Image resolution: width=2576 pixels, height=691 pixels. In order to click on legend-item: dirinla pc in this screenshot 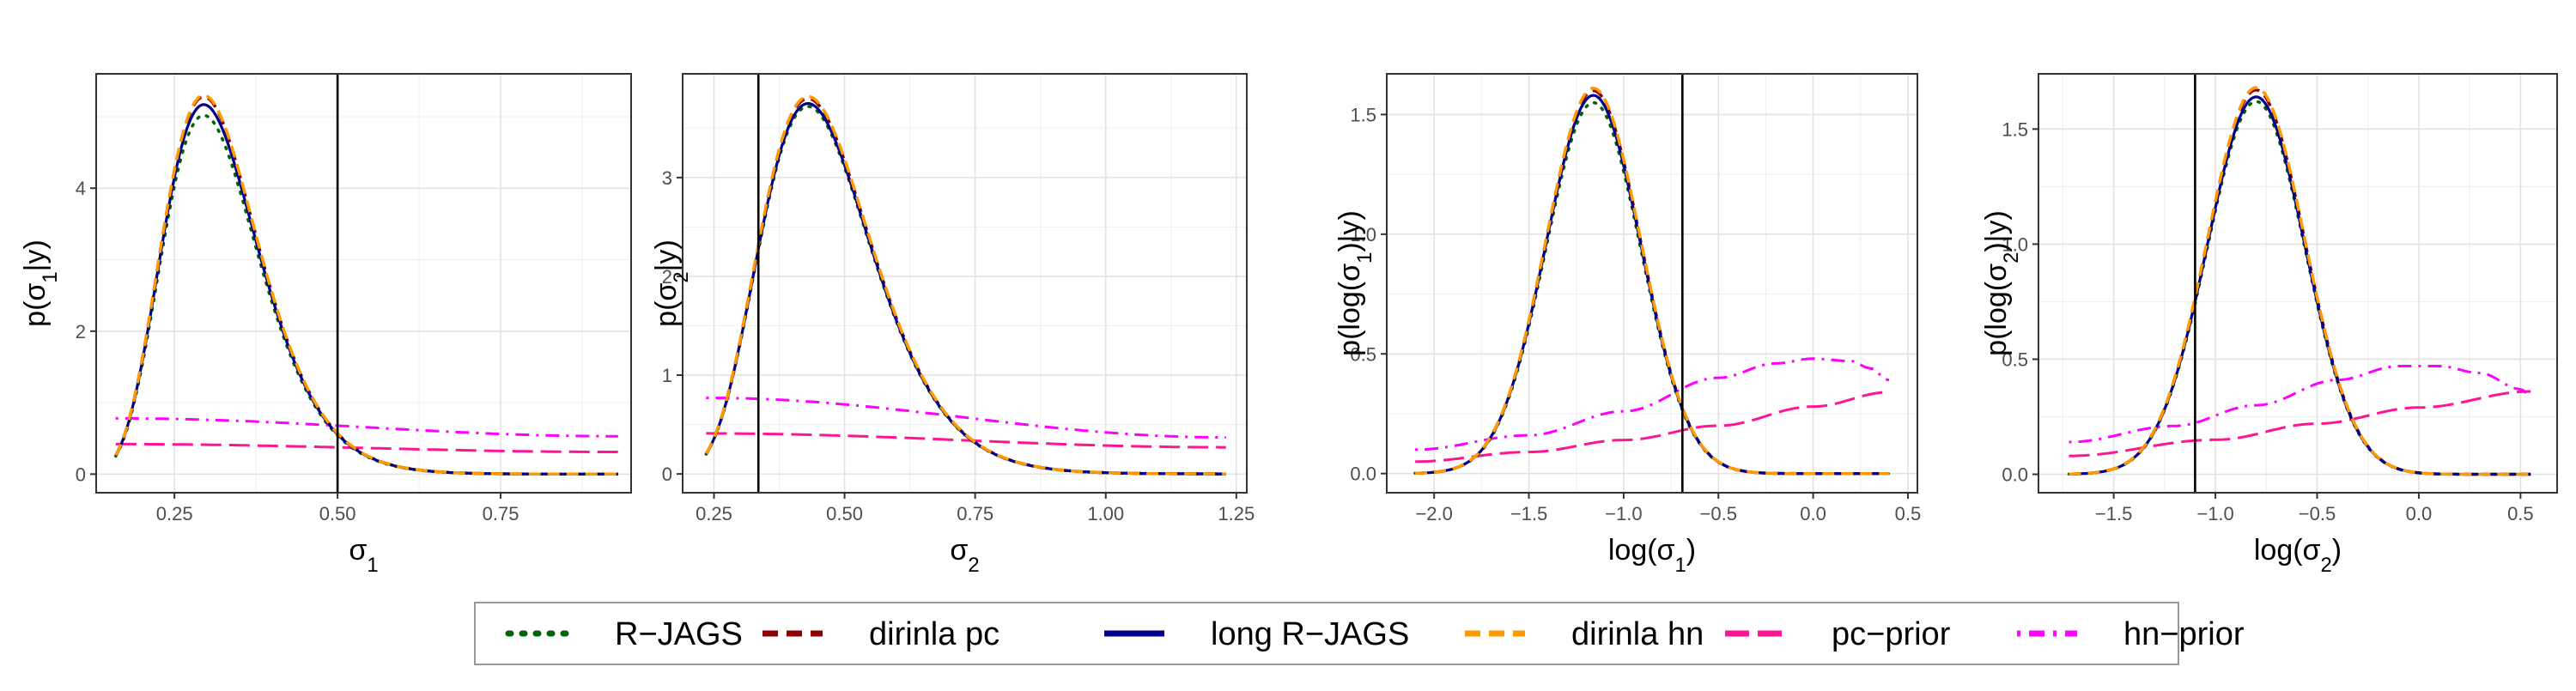, I will do `click(881, 634)`.